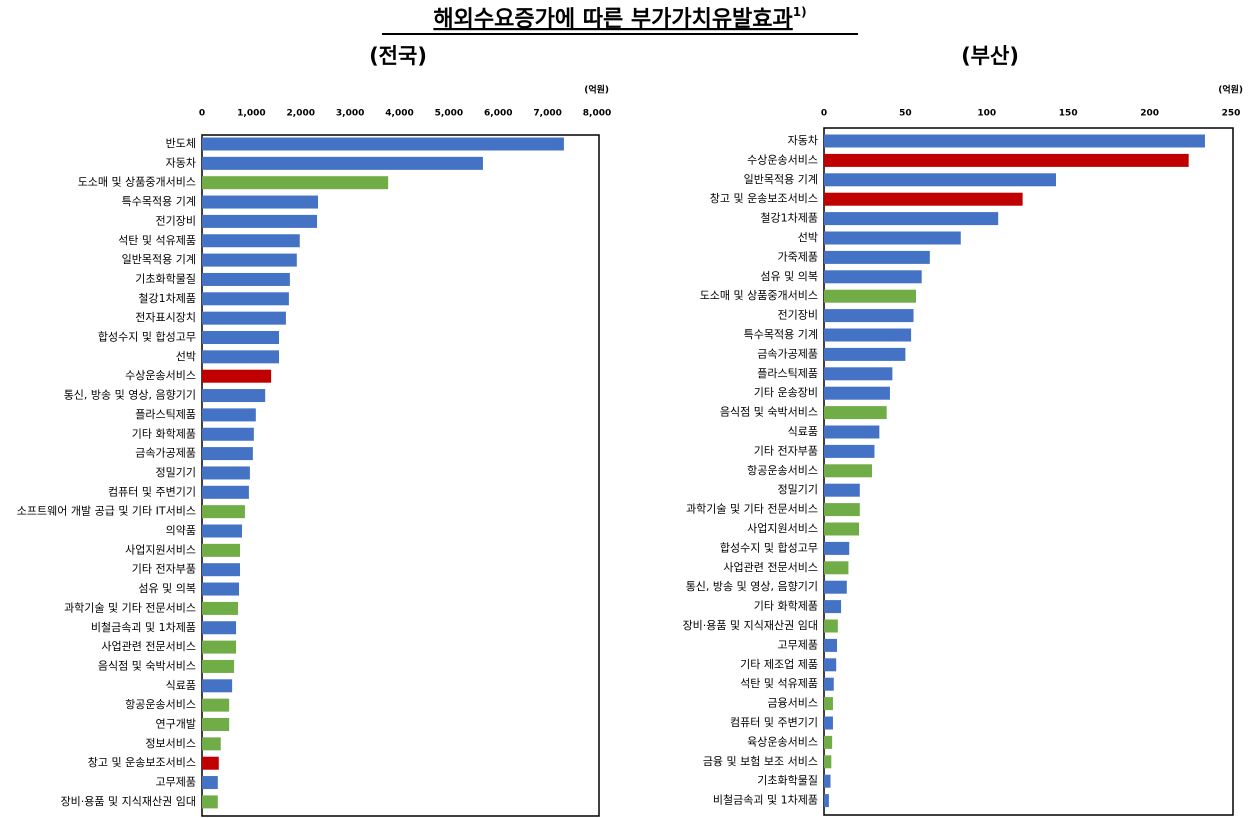 The width and height of the screenshot is (1252, 818). Describe the element at coordinates (1068, 114) in the screenshot. I see `x-tick-label: 150` at that location.